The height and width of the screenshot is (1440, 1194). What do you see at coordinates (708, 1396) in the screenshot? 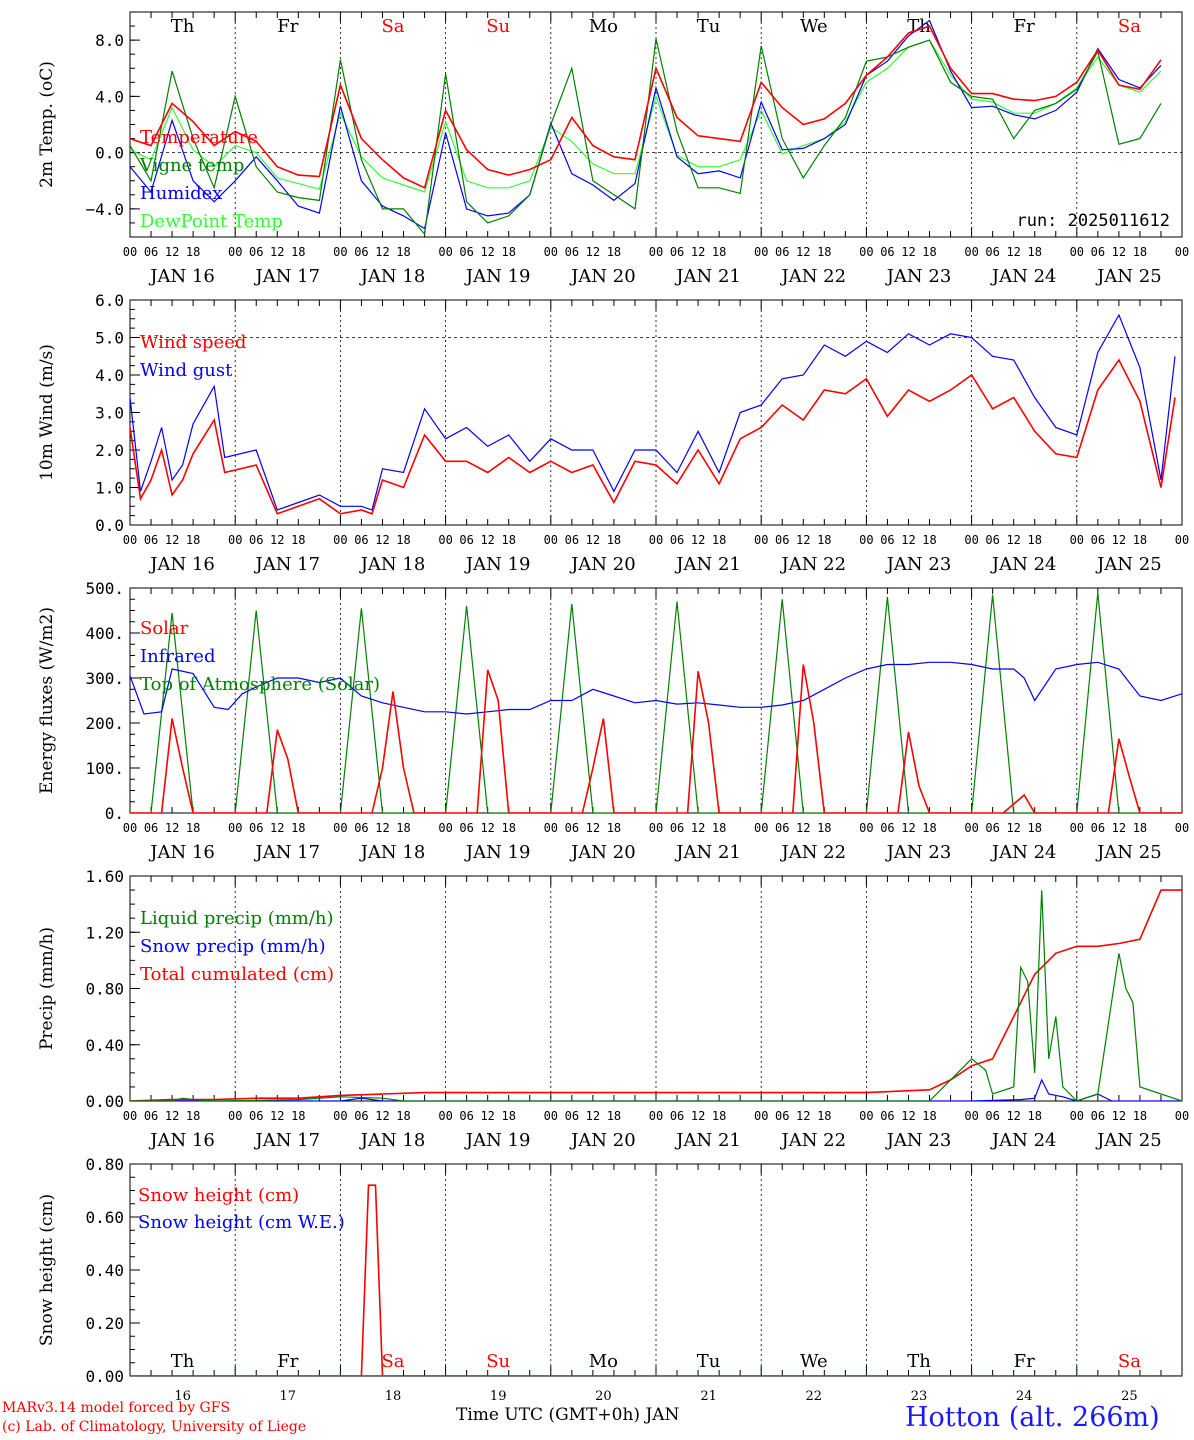
I see `day-number-label: 21` at bounding box center [708, 1396].